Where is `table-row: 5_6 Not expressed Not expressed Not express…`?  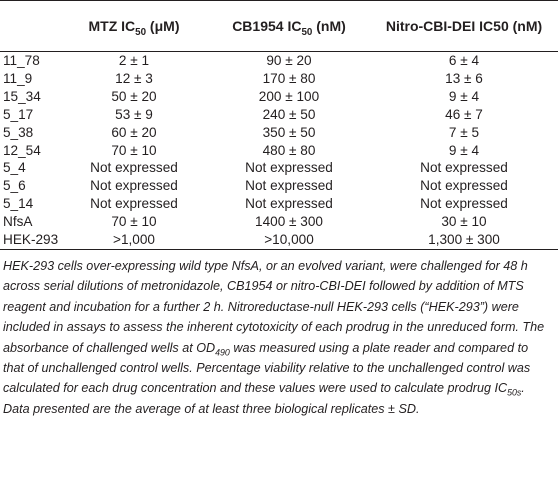
table-row: 5_6 Not expressed Not expressed Not express… is located at coordinates (279, 186).